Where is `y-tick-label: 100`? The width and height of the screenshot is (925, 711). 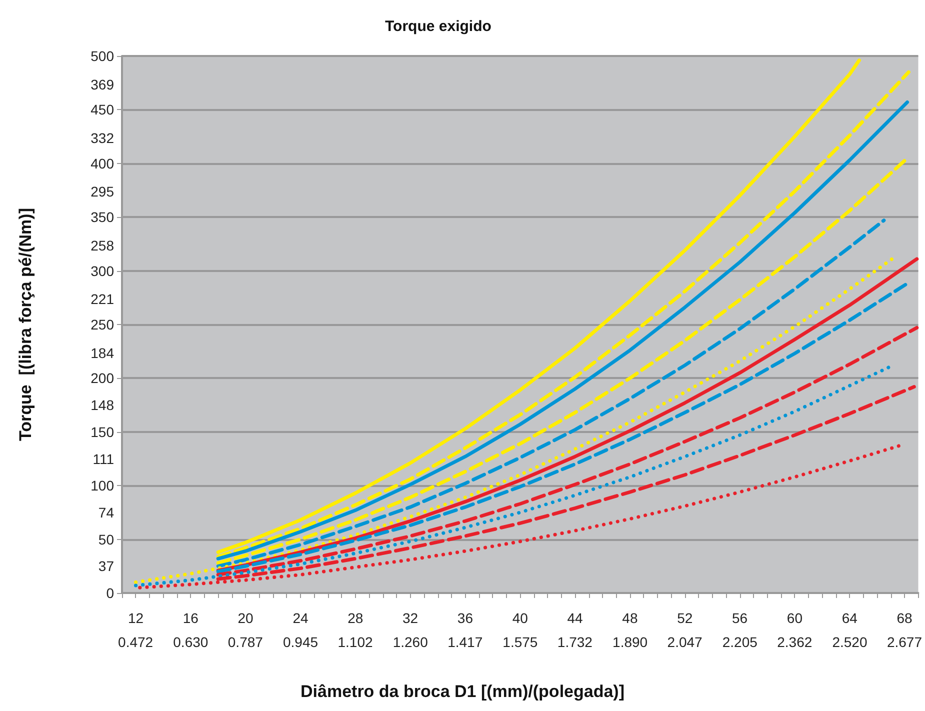
y-tick-label: 100 is located at coordinates (102, 486).